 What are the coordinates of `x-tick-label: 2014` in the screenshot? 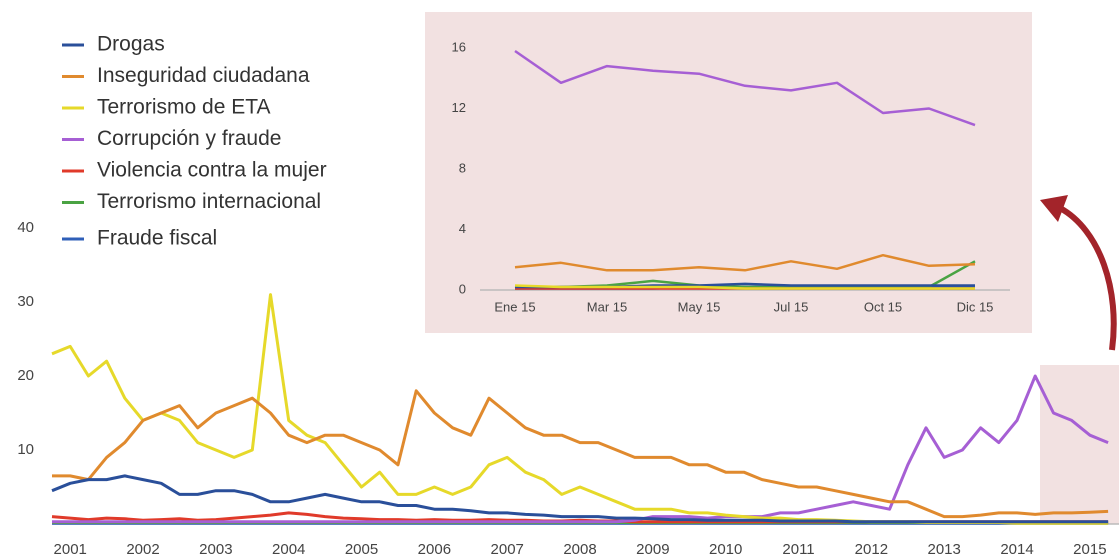 It's located at (1016, 549).